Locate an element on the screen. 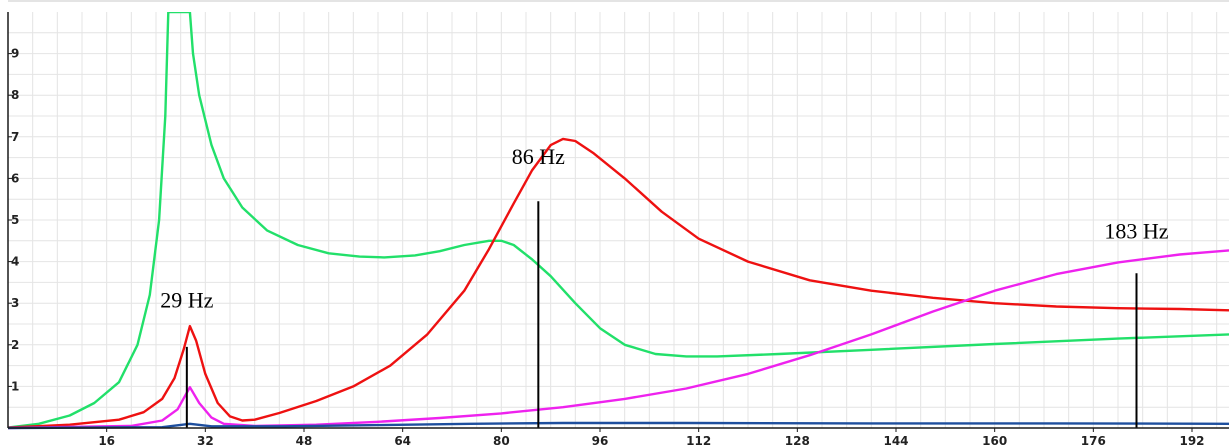  marker-label-3: 183 Hz is located at coordinates (1136, 231).